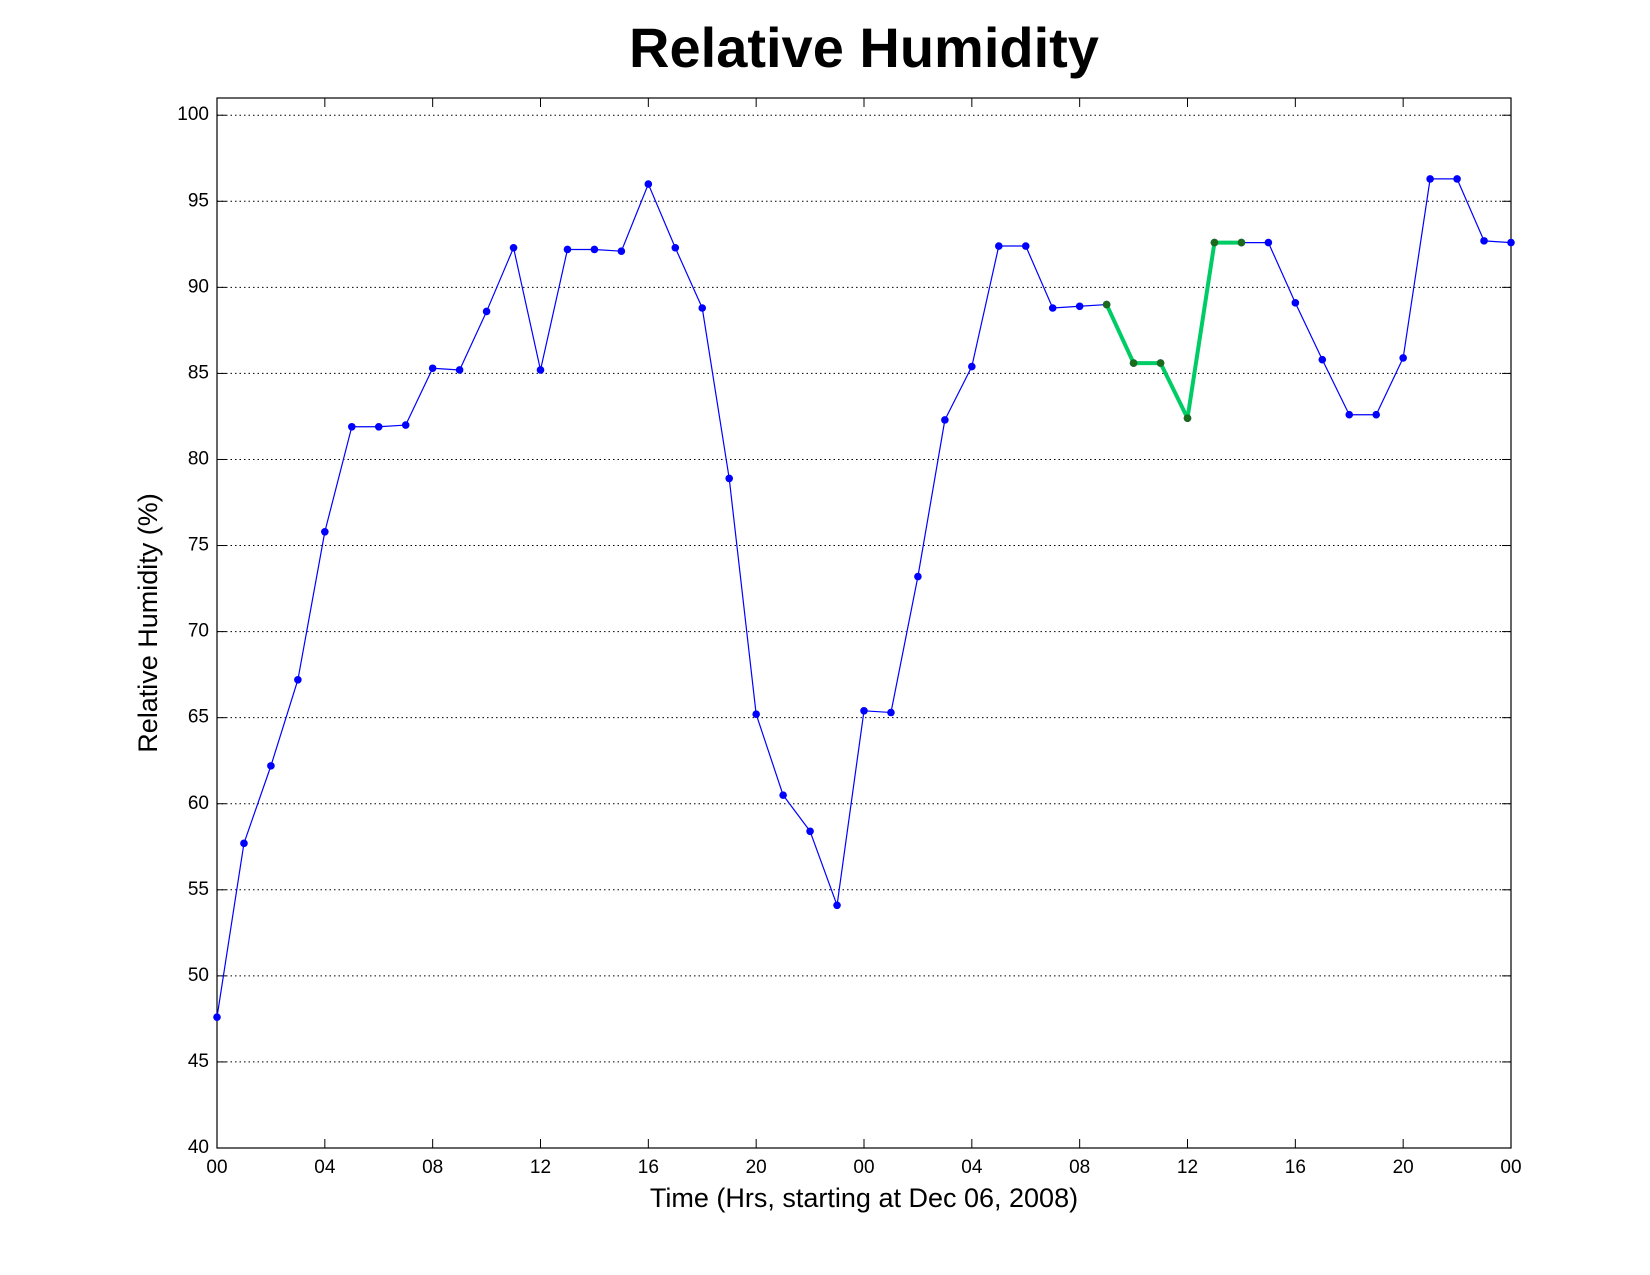  I want to click on chart-title: Relative Humidity, so click(864, 47).